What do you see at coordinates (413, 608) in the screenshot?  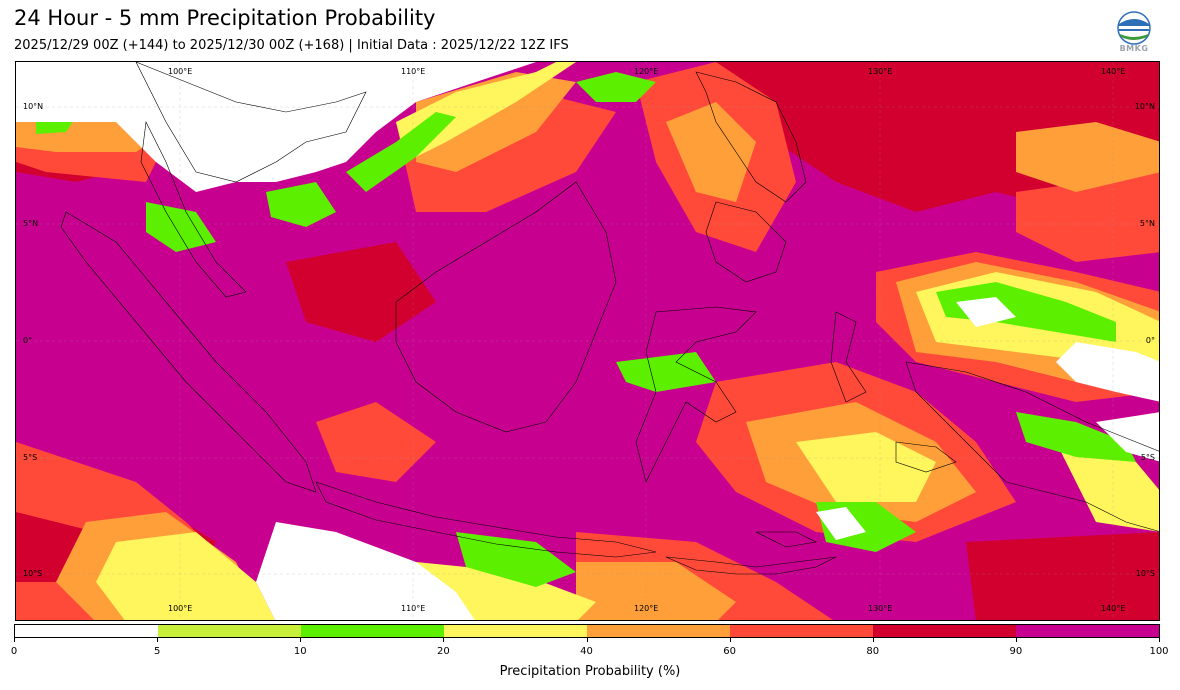 I see `lon-label-bottom-110: 110°E` at bounding box center [413, 608].